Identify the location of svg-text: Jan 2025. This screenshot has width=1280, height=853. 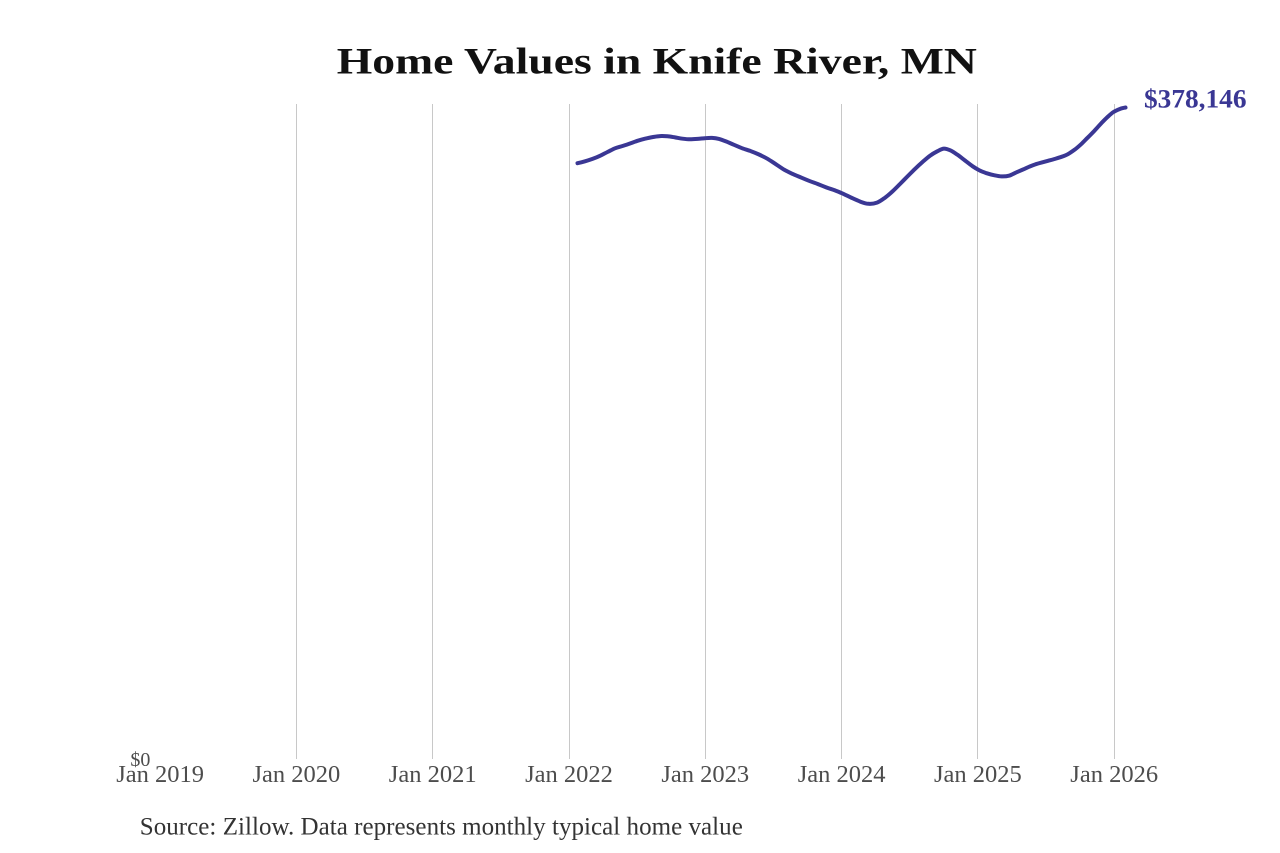
(978, 774).